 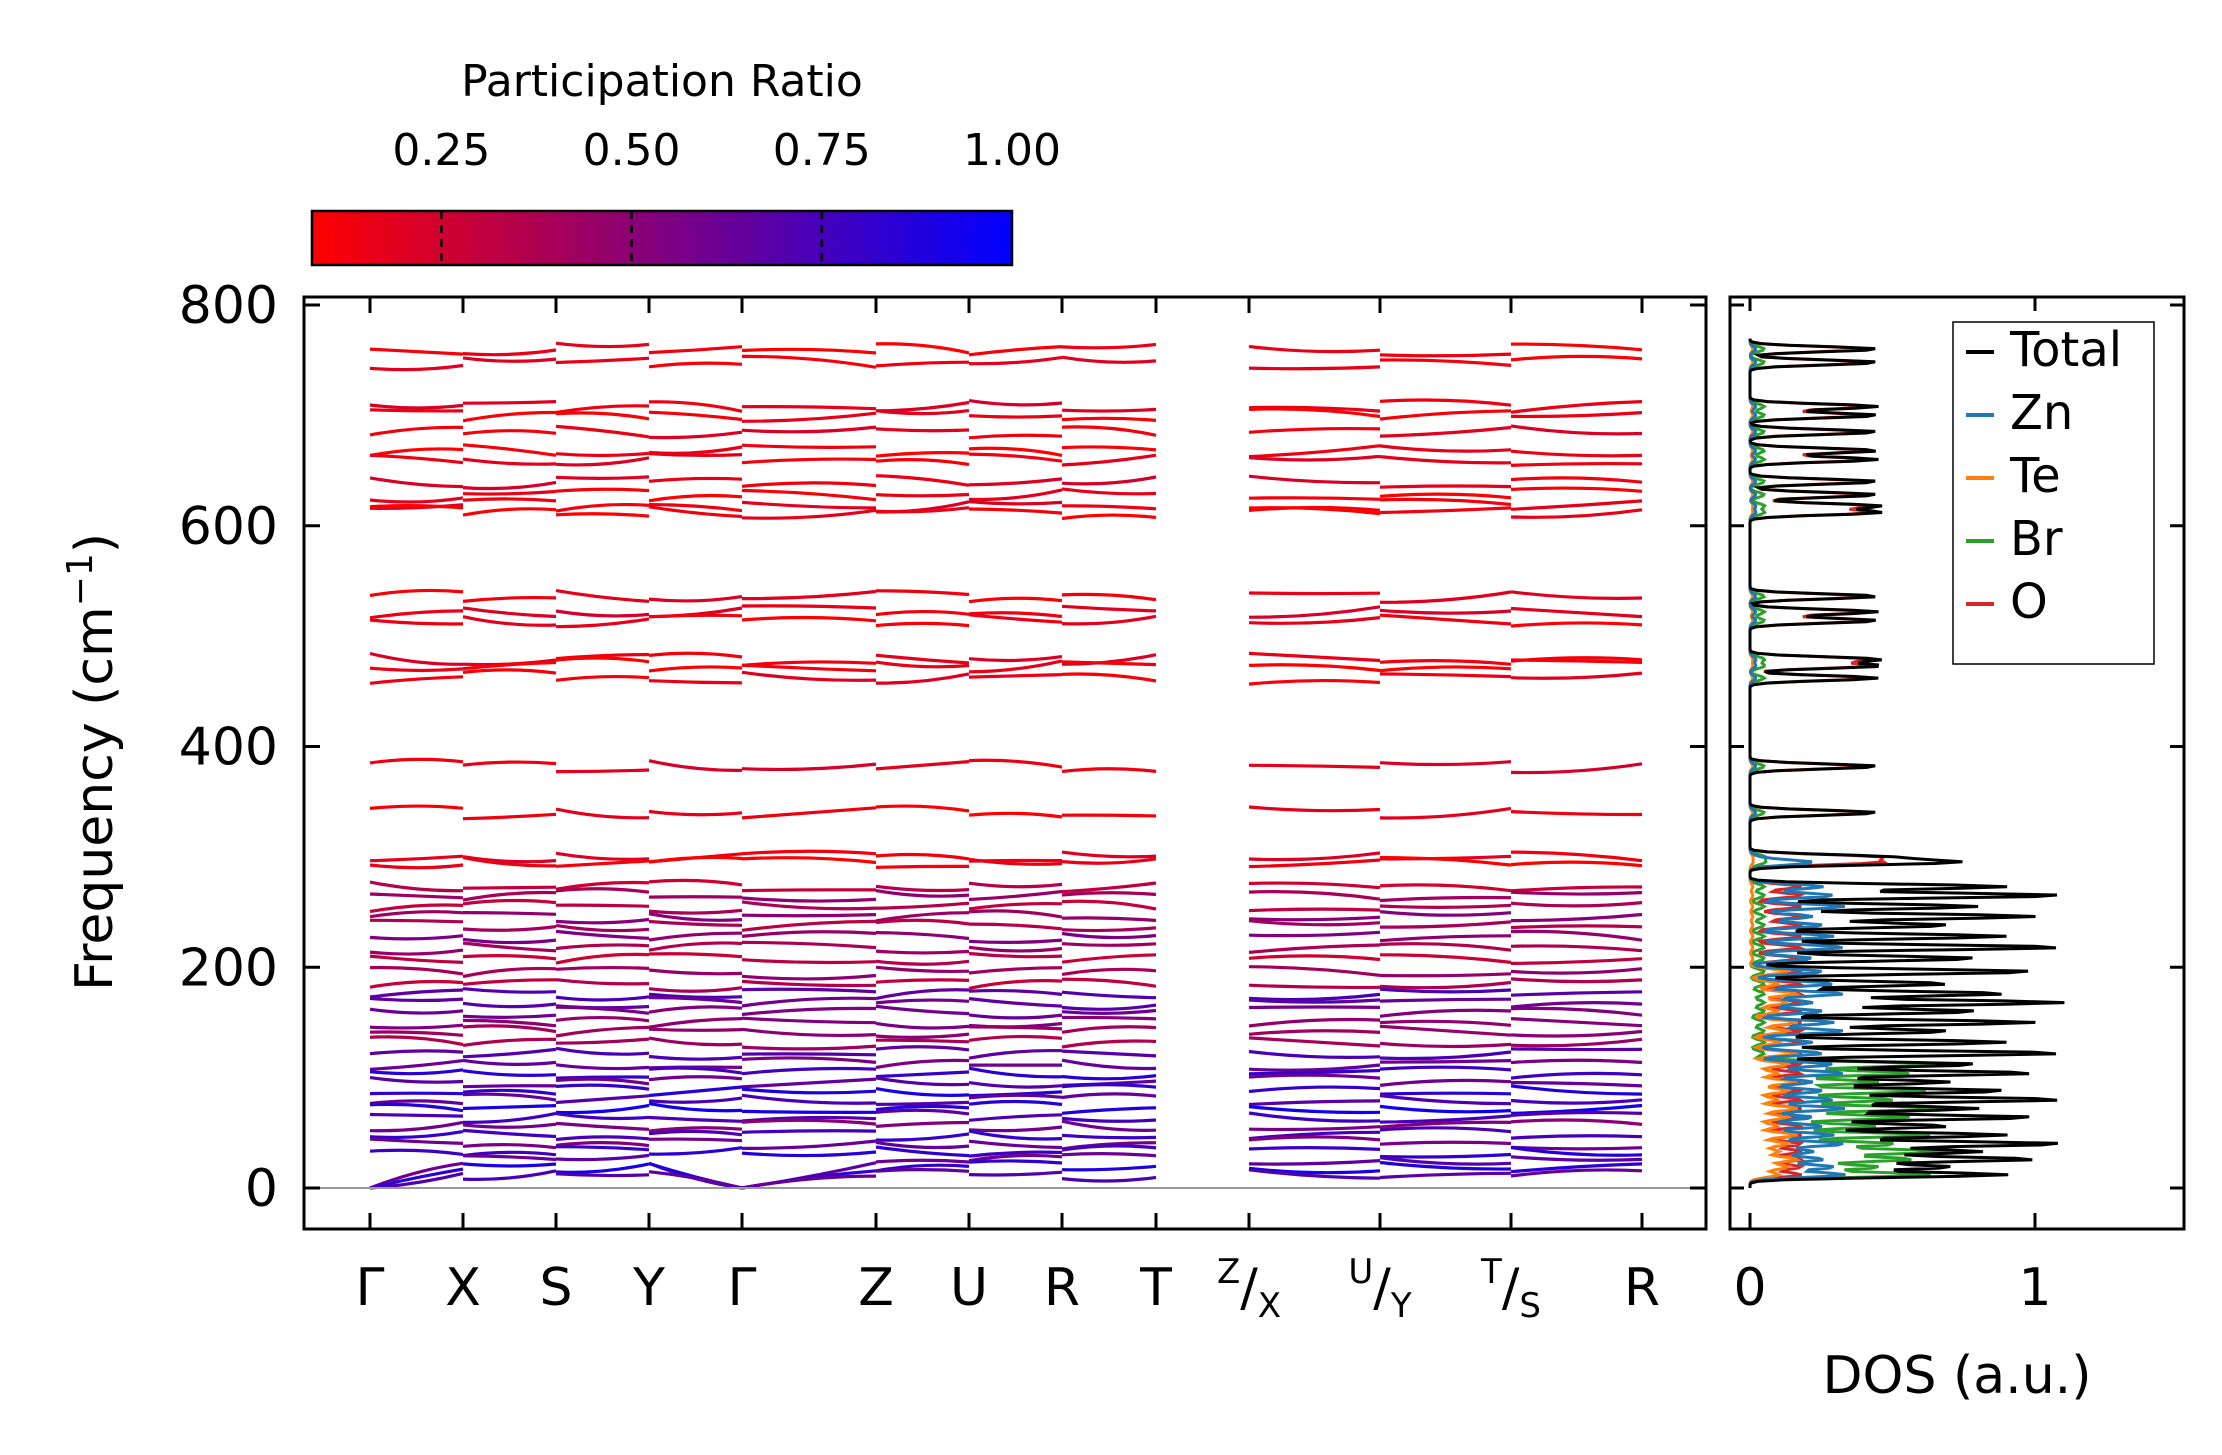 I want to click on y-axis-title: Frequency (cm−1), so click(x=92, y=762).